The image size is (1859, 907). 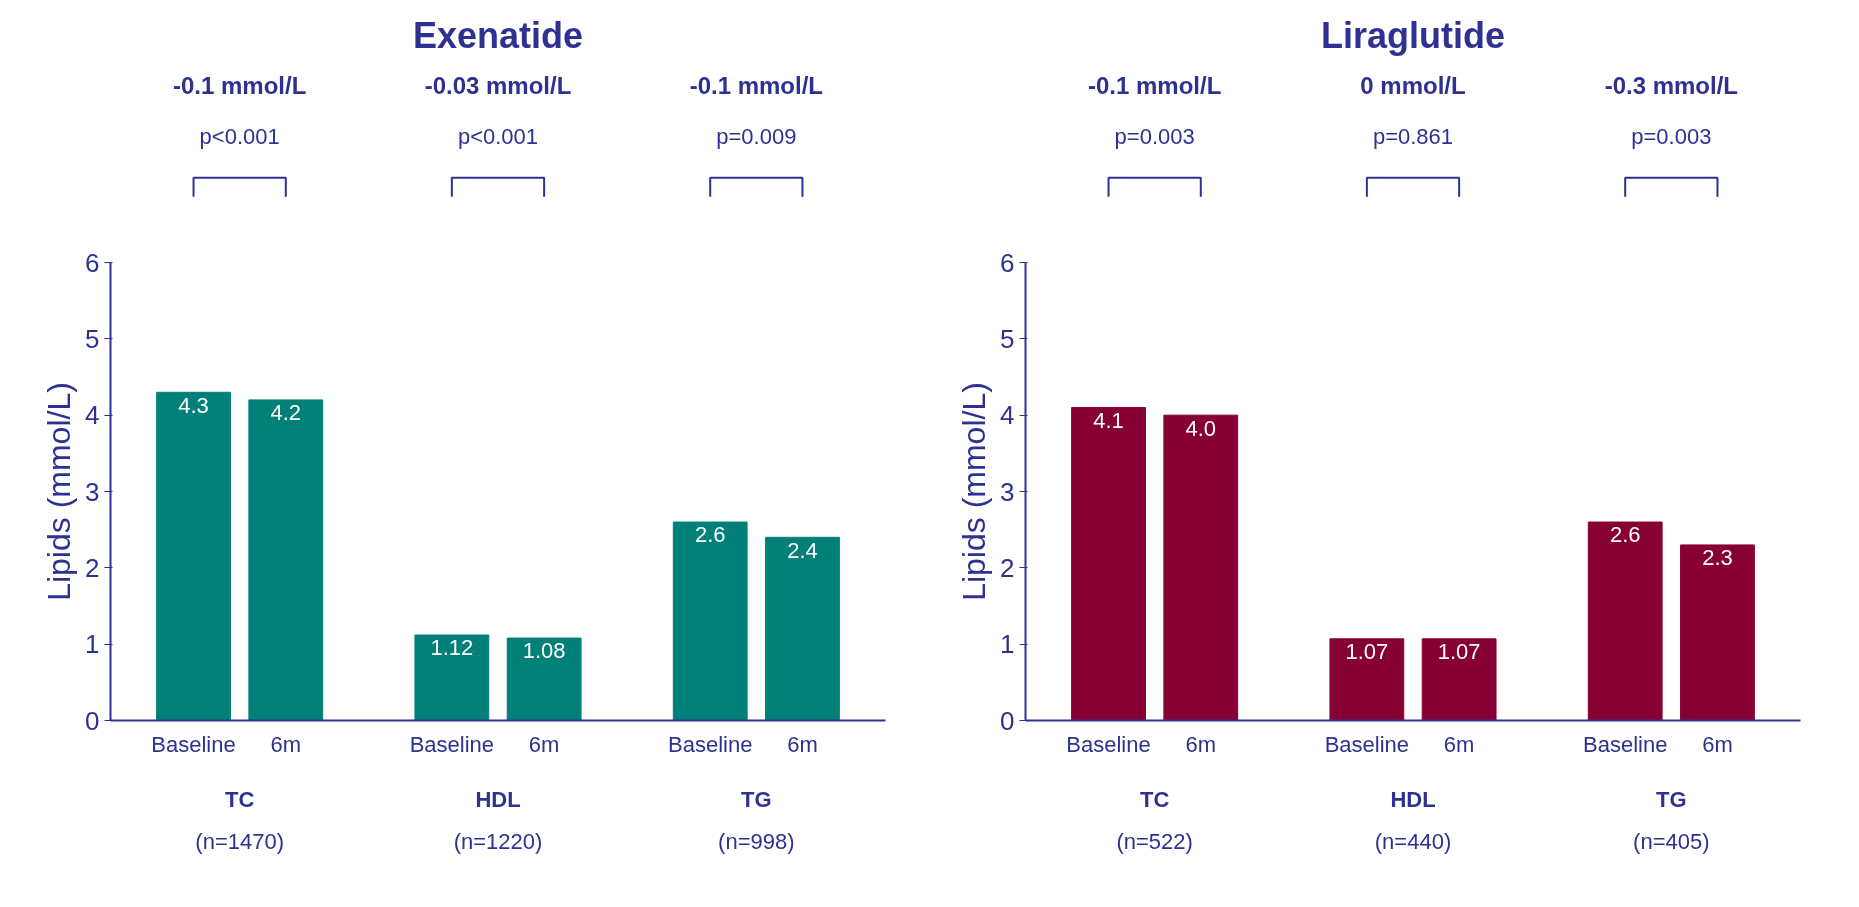 I want to click on data-label: 4.1, so click(x=1108, y=420).